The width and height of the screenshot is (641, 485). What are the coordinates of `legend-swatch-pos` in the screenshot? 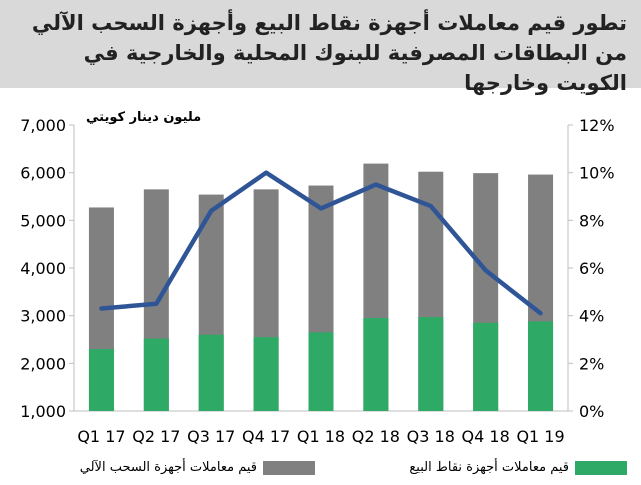 It's located at (601, 467).